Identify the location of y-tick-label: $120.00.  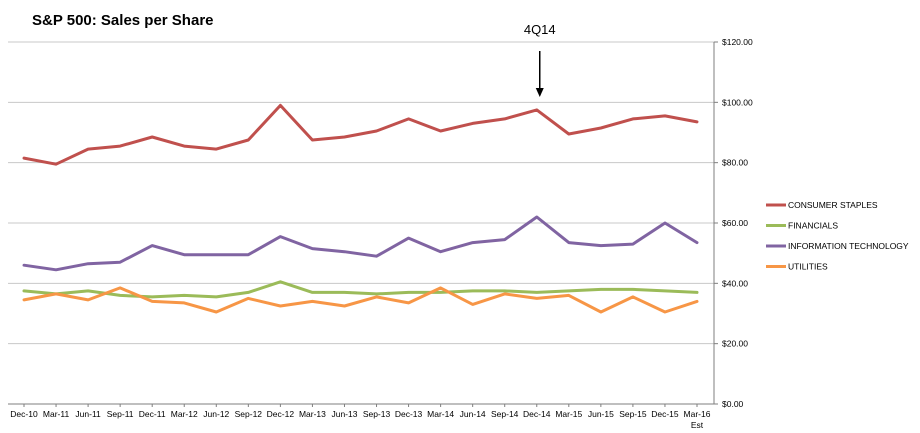
(737, 42).